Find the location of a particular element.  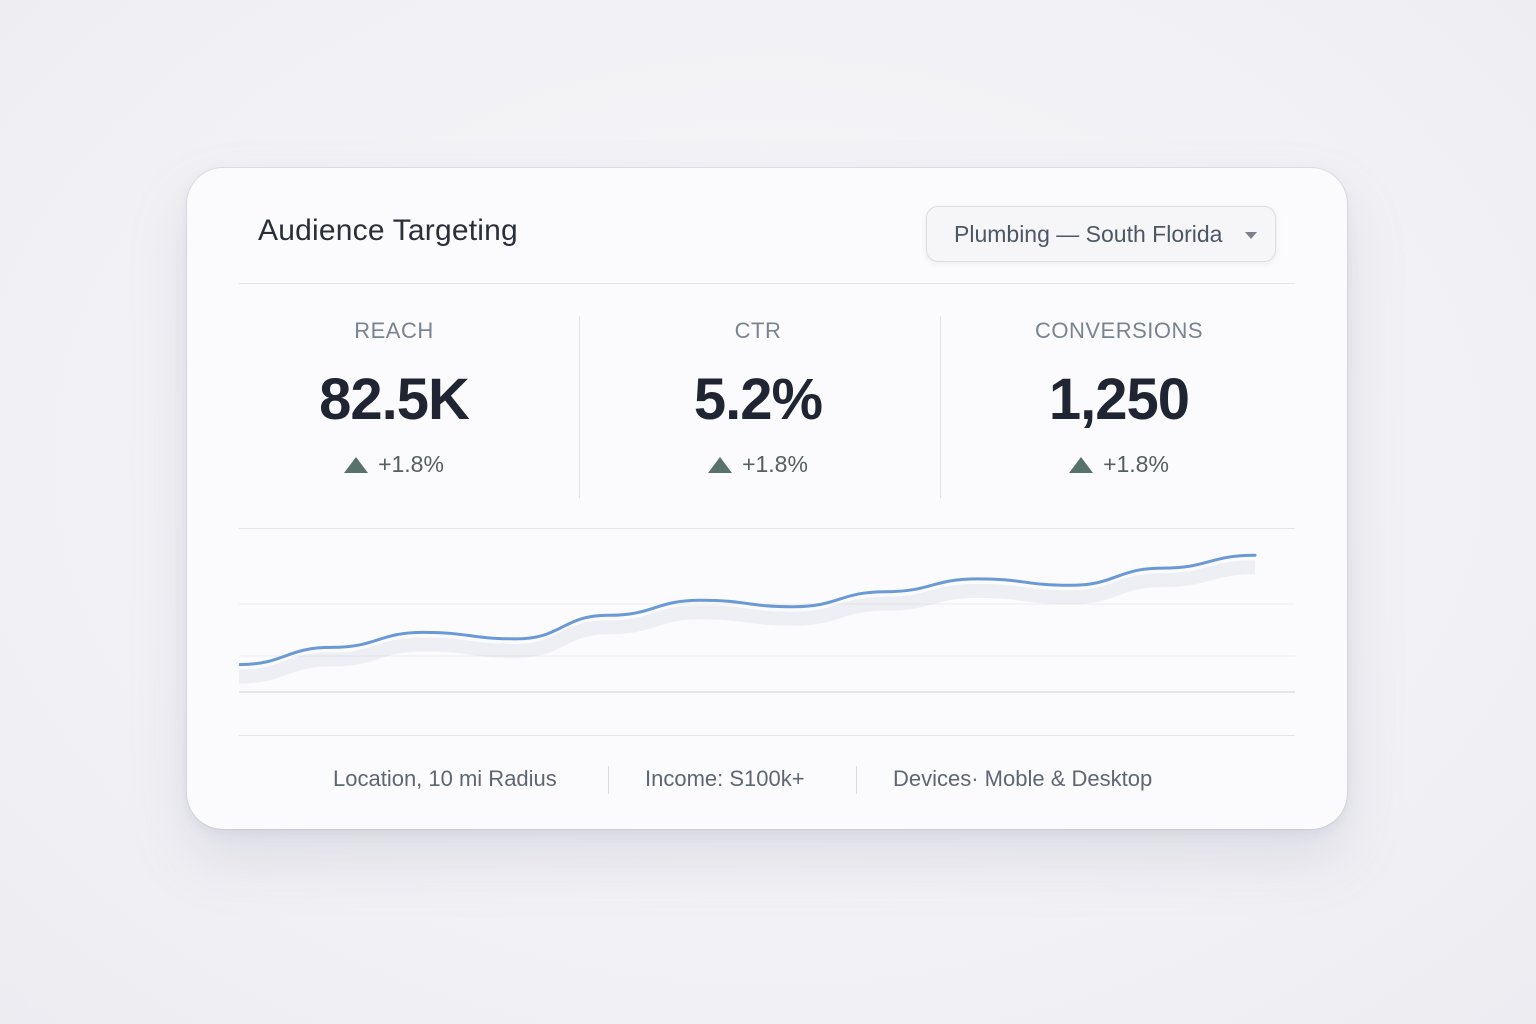

metric-label: REACH is located at coordinates (394, 330).